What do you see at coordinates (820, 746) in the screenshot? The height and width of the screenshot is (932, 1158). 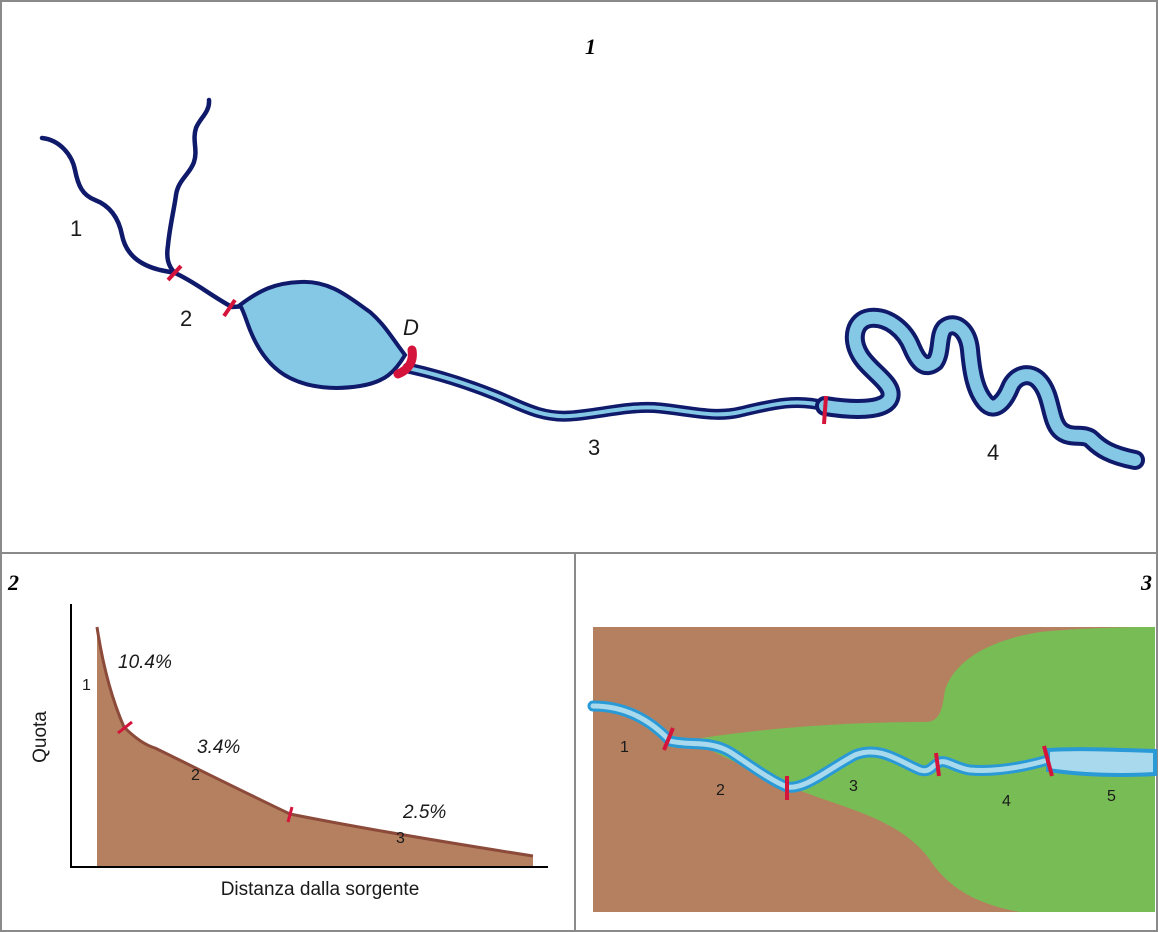 I see `river-channel-water` at bounding box center [820, 746].